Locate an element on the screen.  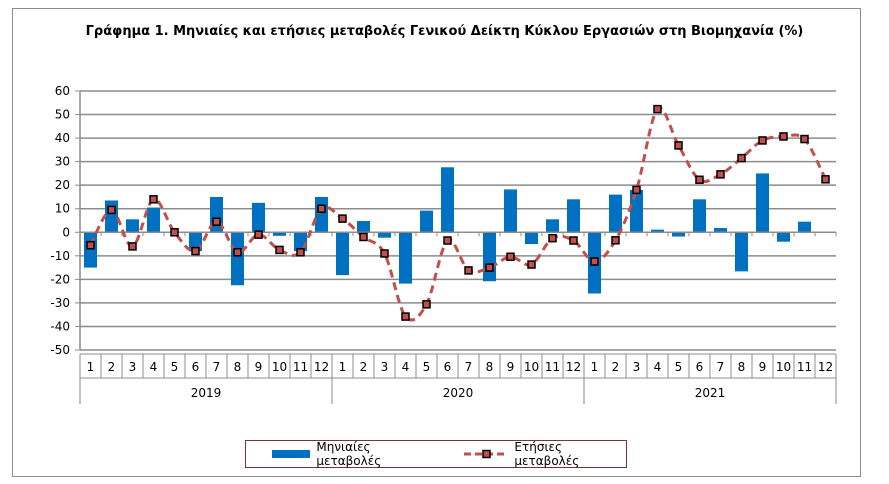
legend: Μηνιαίες μεταβολές Ετήσιες μεταβολές is located at coordinates (436, 454).